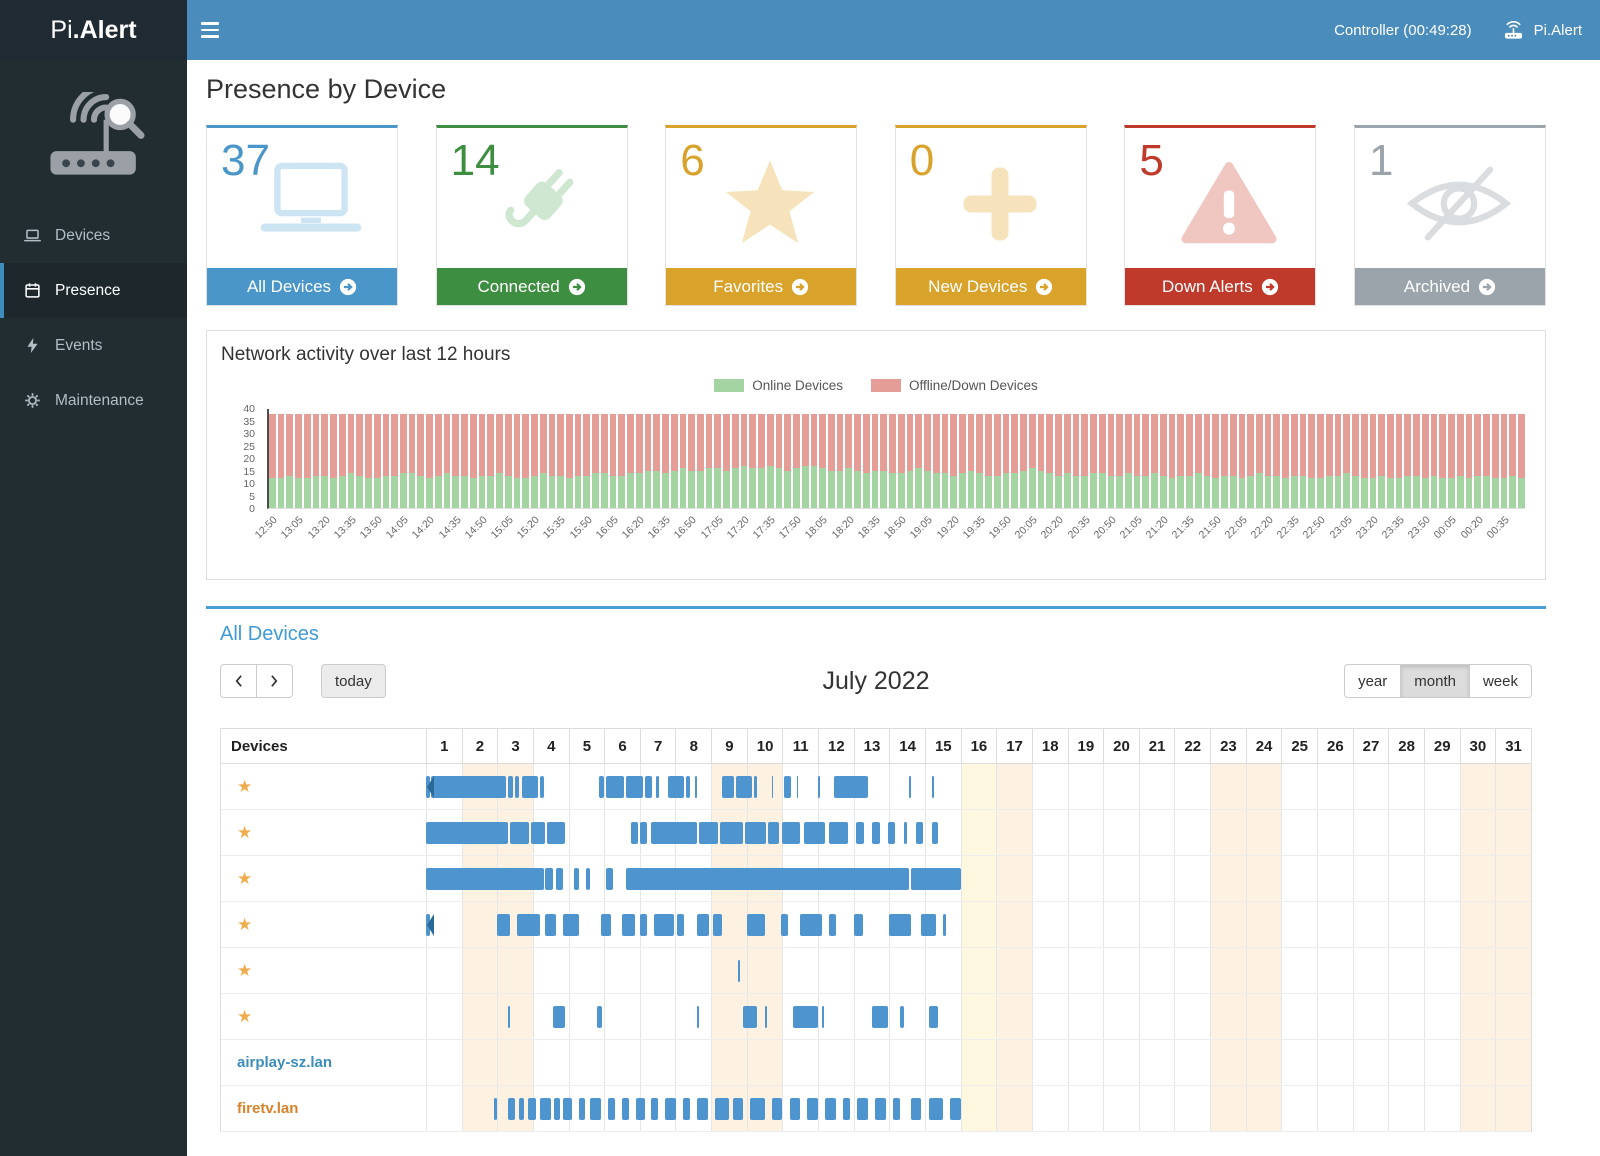 The height and width of the screenshot is (1156, 1600). Describe the element at coordinates (353, 681) in the screenshot. I see `calendar-today-button: today` at that location.